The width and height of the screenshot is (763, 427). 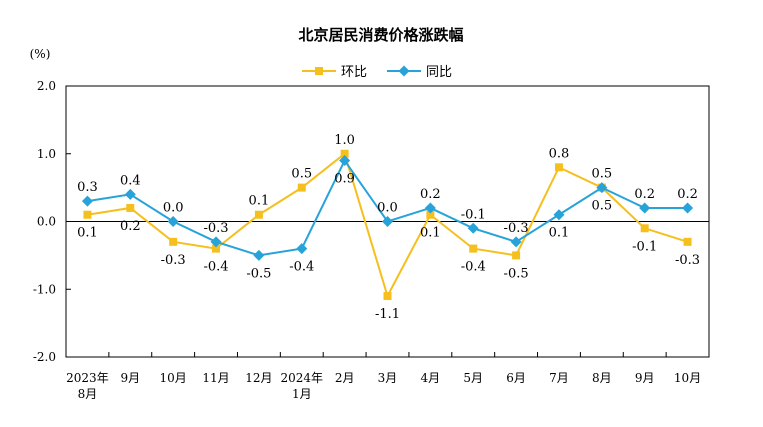 I want to click on y-axis-unit: (%), so click(x=40, y=54).